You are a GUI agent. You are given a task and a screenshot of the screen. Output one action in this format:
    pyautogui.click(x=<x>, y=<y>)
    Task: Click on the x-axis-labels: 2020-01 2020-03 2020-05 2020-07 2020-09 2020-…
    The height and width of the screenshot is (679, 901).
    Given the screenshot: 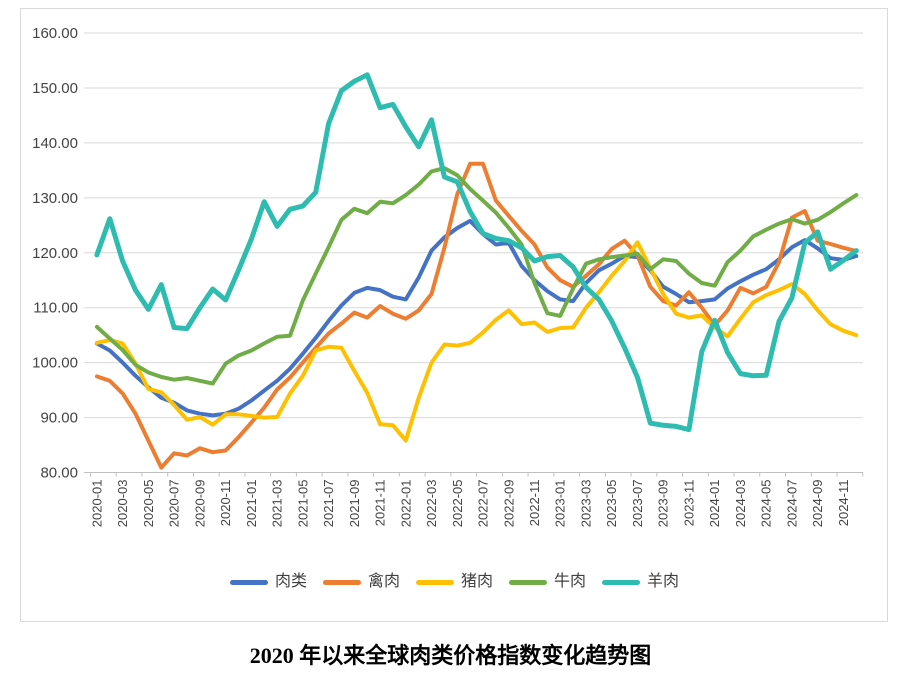 What is the action you would take?
    pyautogui.click(x=469, y=504)
    